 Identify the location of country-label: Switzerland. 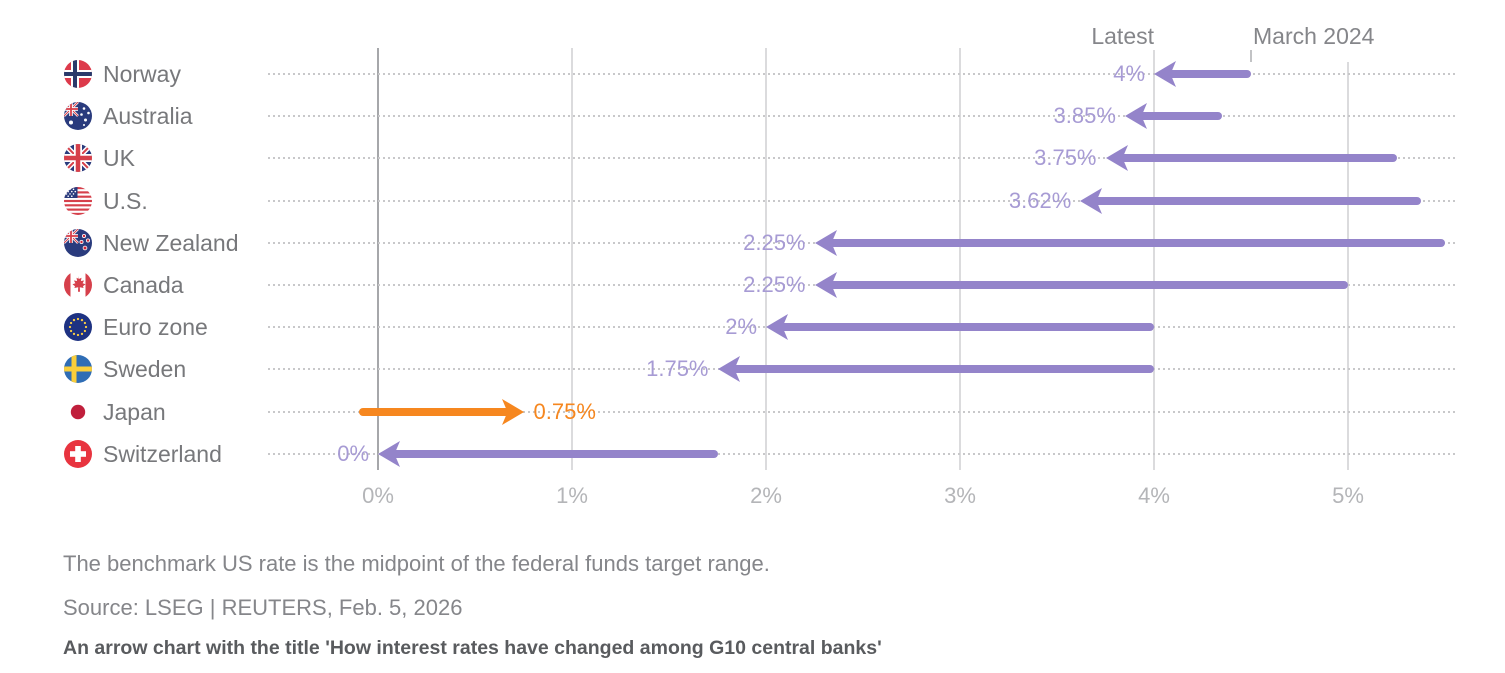
(162, 454).